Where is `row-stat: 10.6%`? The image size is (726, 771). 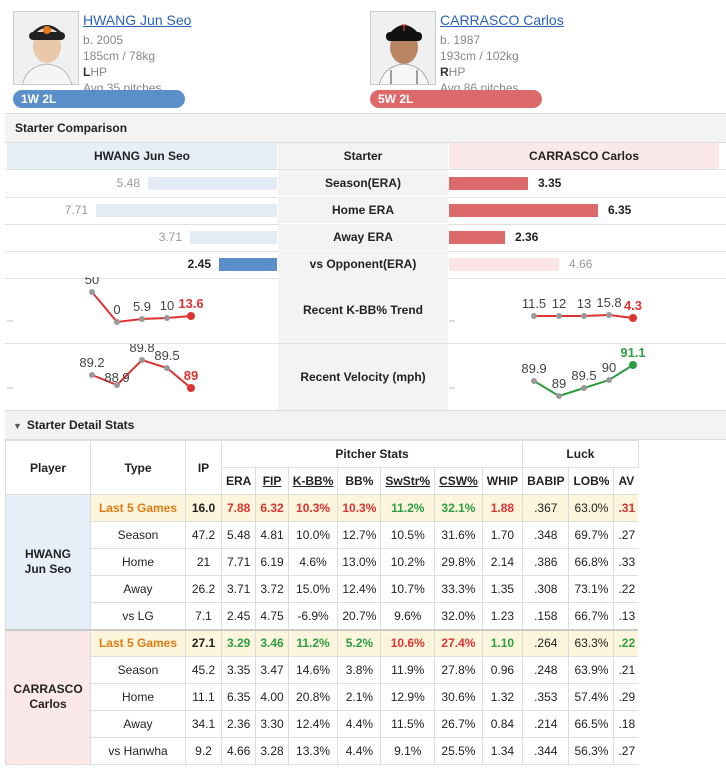 row-stat: 10.6% is located at coordinates (408, 642).